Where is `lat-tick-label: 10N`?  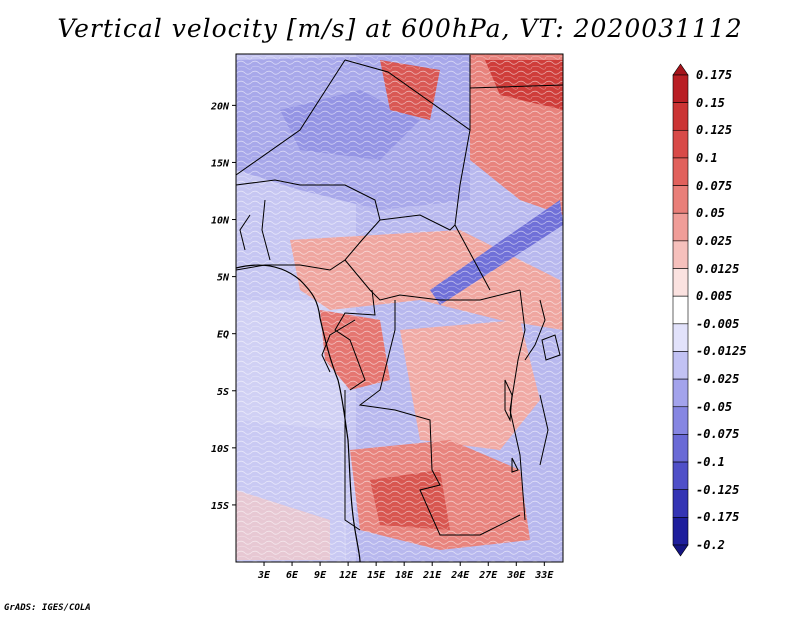
lat-tick-label: 10N is located at coordinates (220, 221).